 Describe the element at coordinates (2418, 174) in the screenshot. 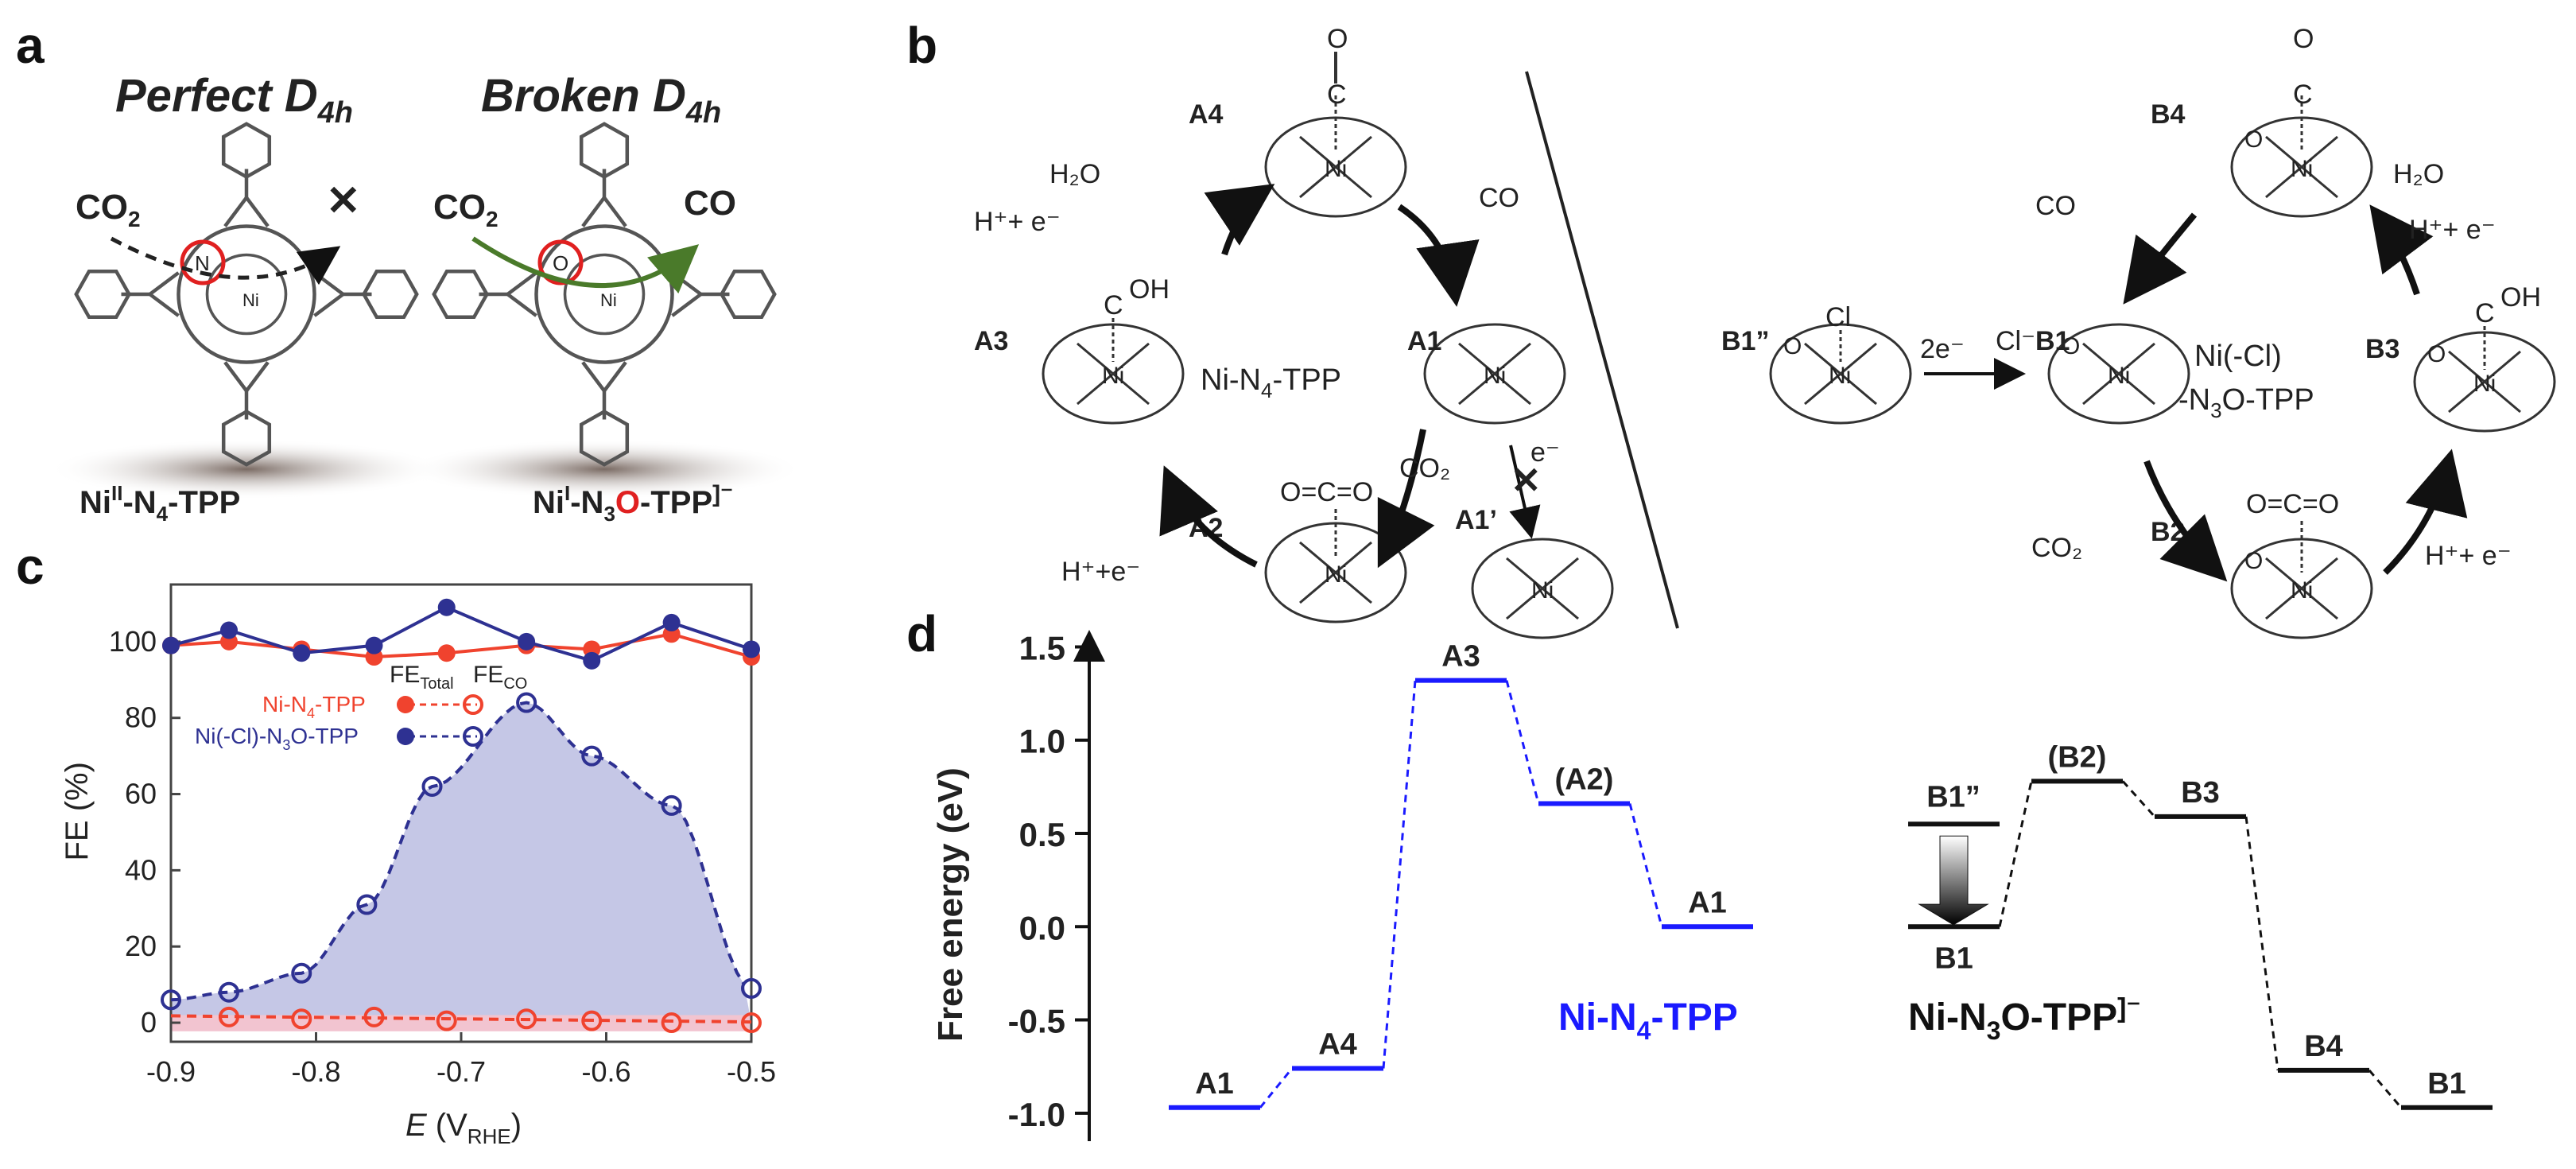

I see `h2o-right: H₂O` at that location.